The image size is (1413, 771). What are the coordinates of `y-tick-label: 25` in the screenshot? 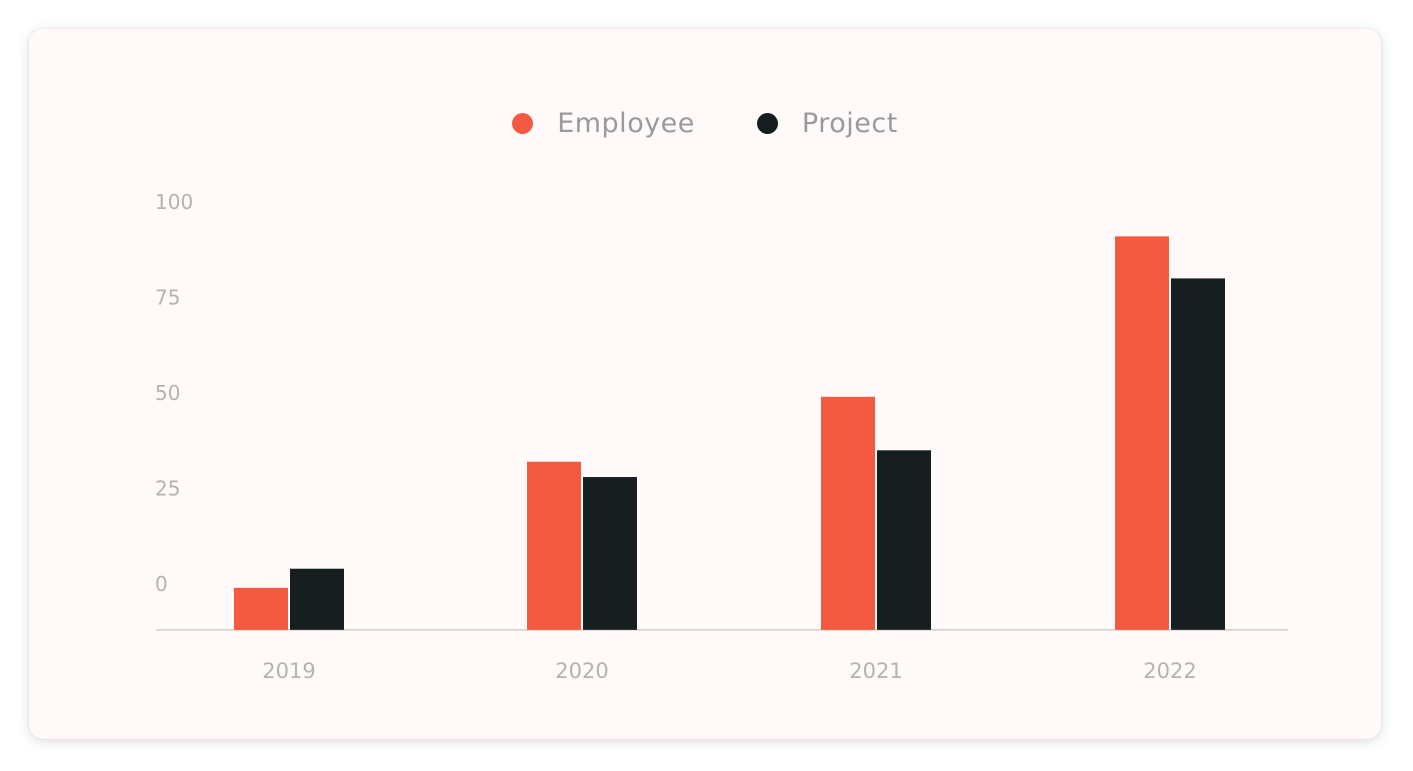 It's located at (167, 489).